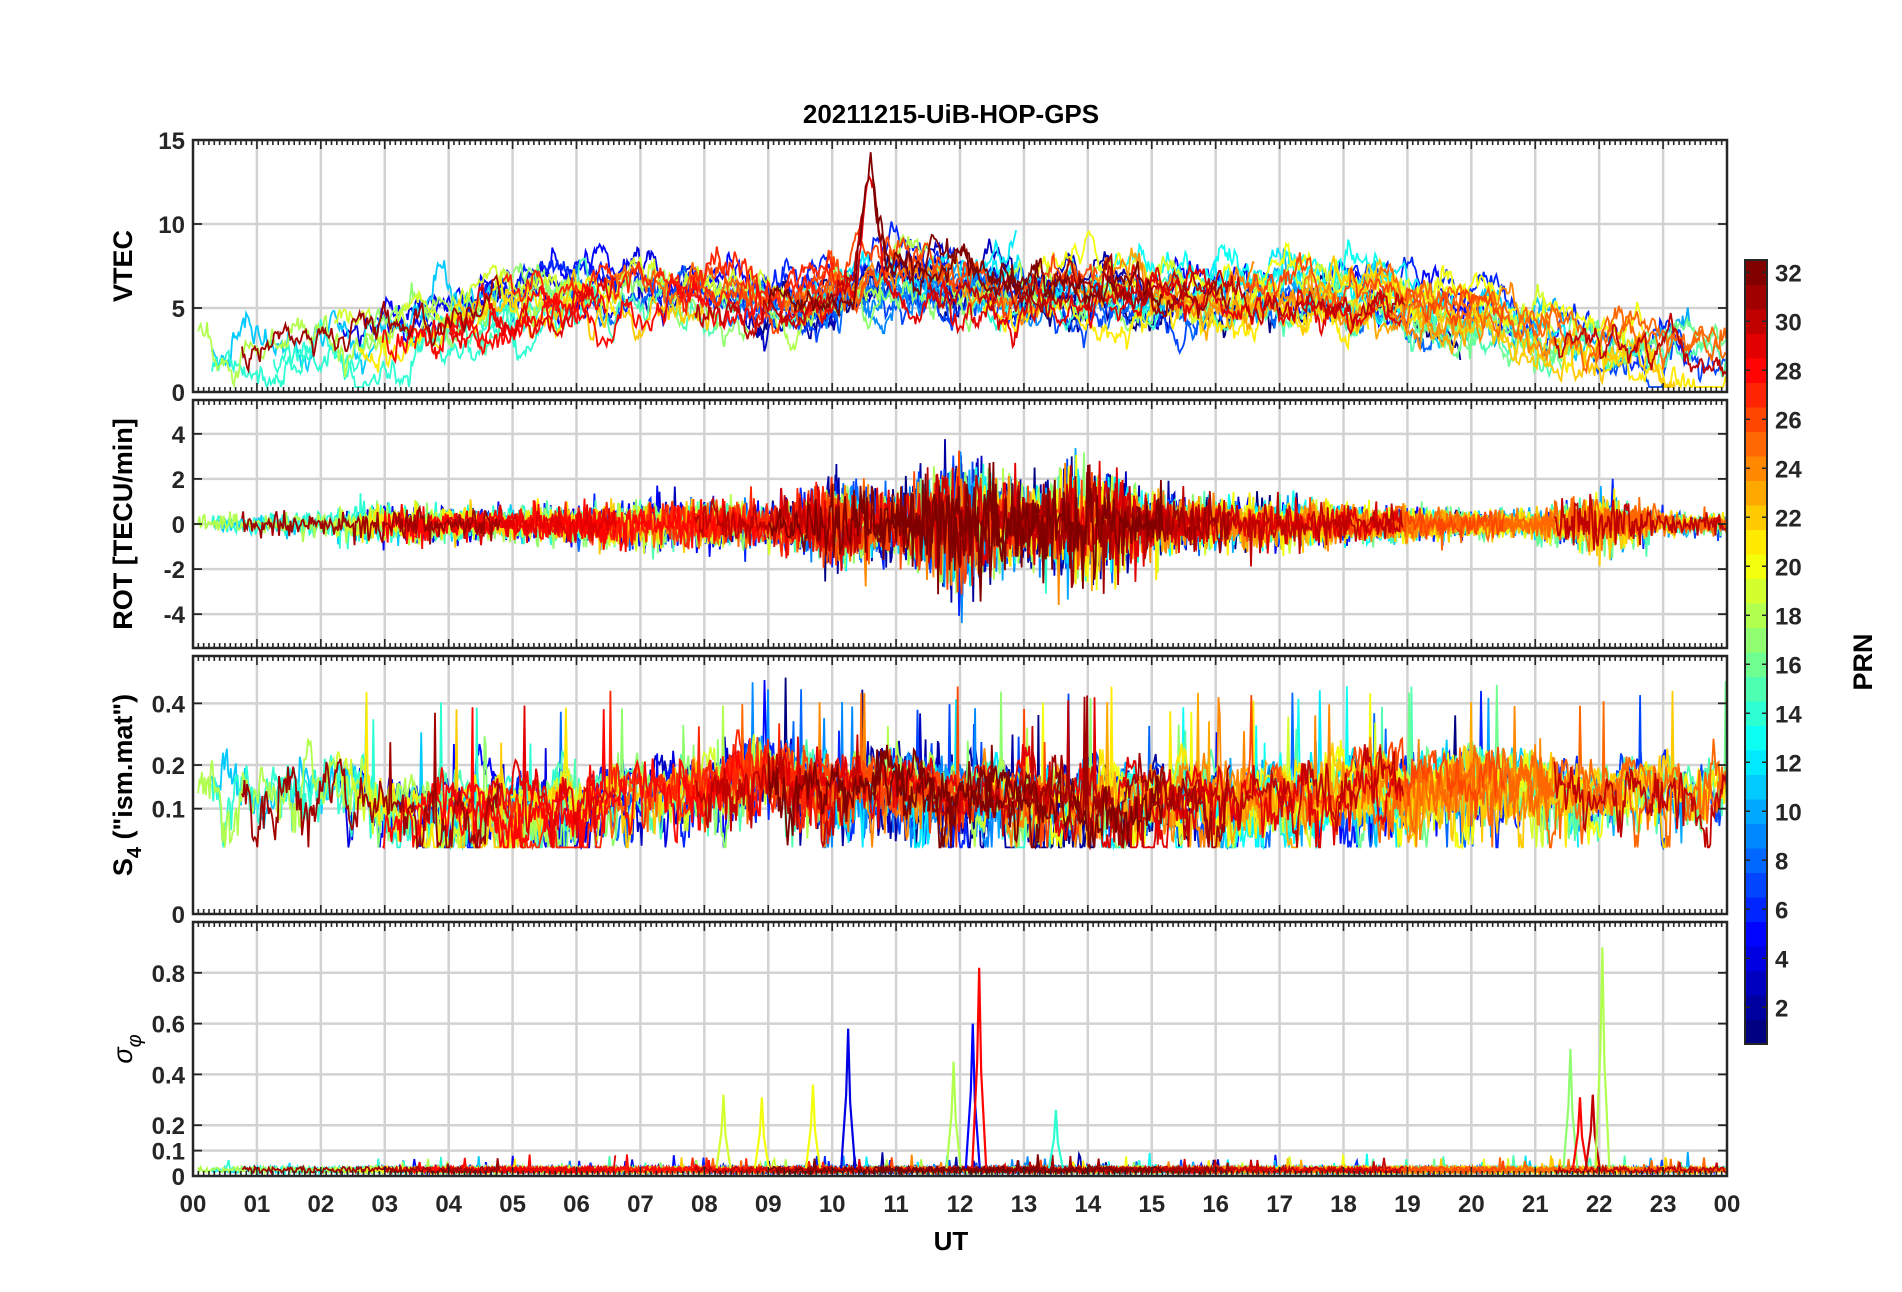 This screenshot has height=1292, width=1902. What do you see at coordinates (1781, 861) in the screenshot?
I see `colorbar-tick-label: 8` at bounding box center [1781, 861].